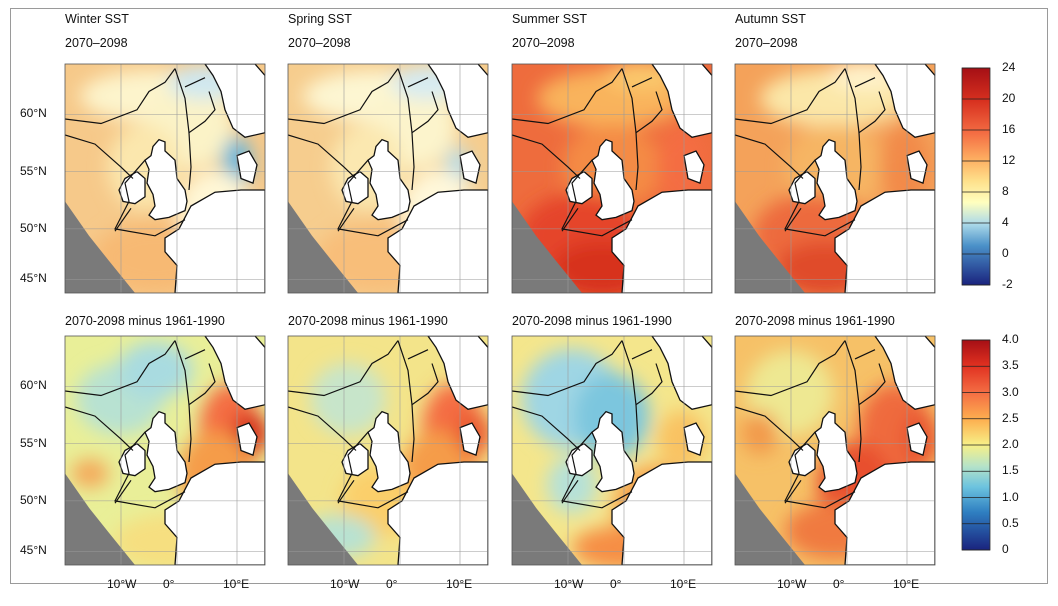 This screenshot has height=606, width=1058. Describe the element at coordinates (33, 227) in the screenshot. I see `lat-label: 50°N` at that location.